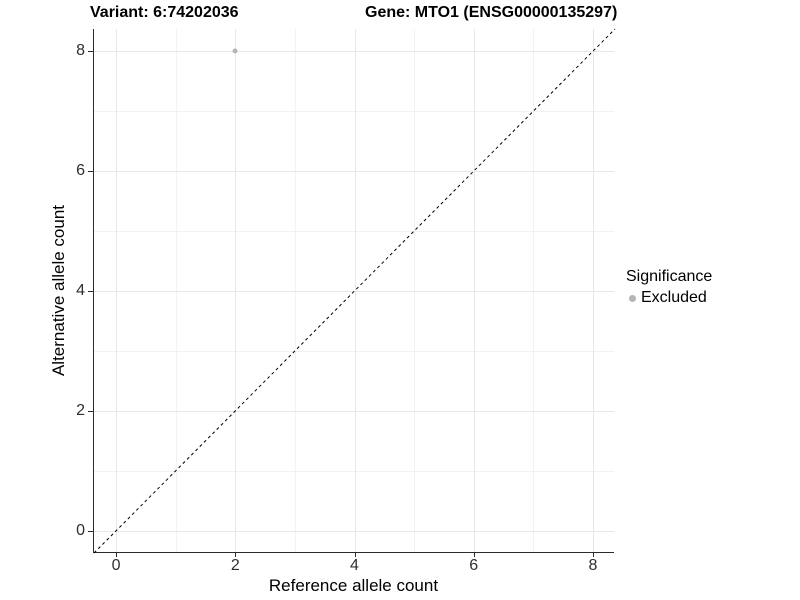 The width and height of the screenshot is (800, 600). Describe the element at coordinates (80, 290) in the screenshot. I see `y-tick-label: 4` at that location.